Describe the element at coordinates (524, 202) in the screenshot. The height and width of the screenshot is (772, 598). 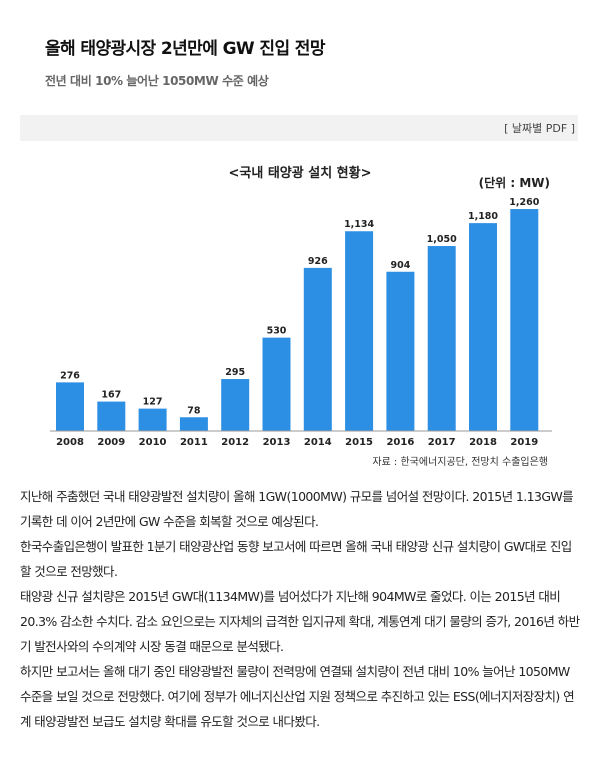
I see `value-label-2019: 1,260` at that location.